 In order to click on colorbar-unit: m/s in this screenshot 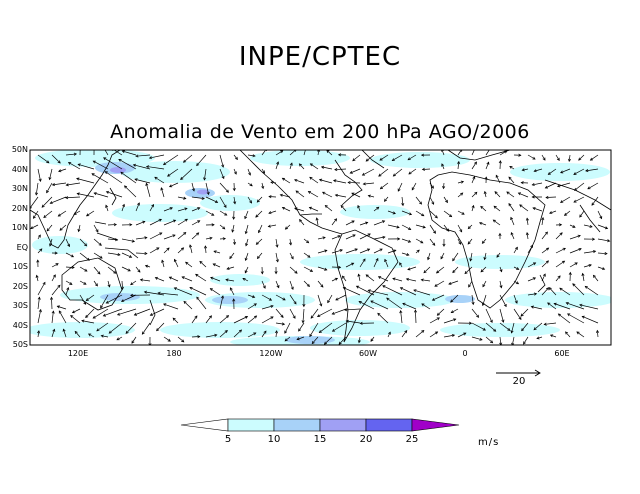, I will do `click(489, 442)`.